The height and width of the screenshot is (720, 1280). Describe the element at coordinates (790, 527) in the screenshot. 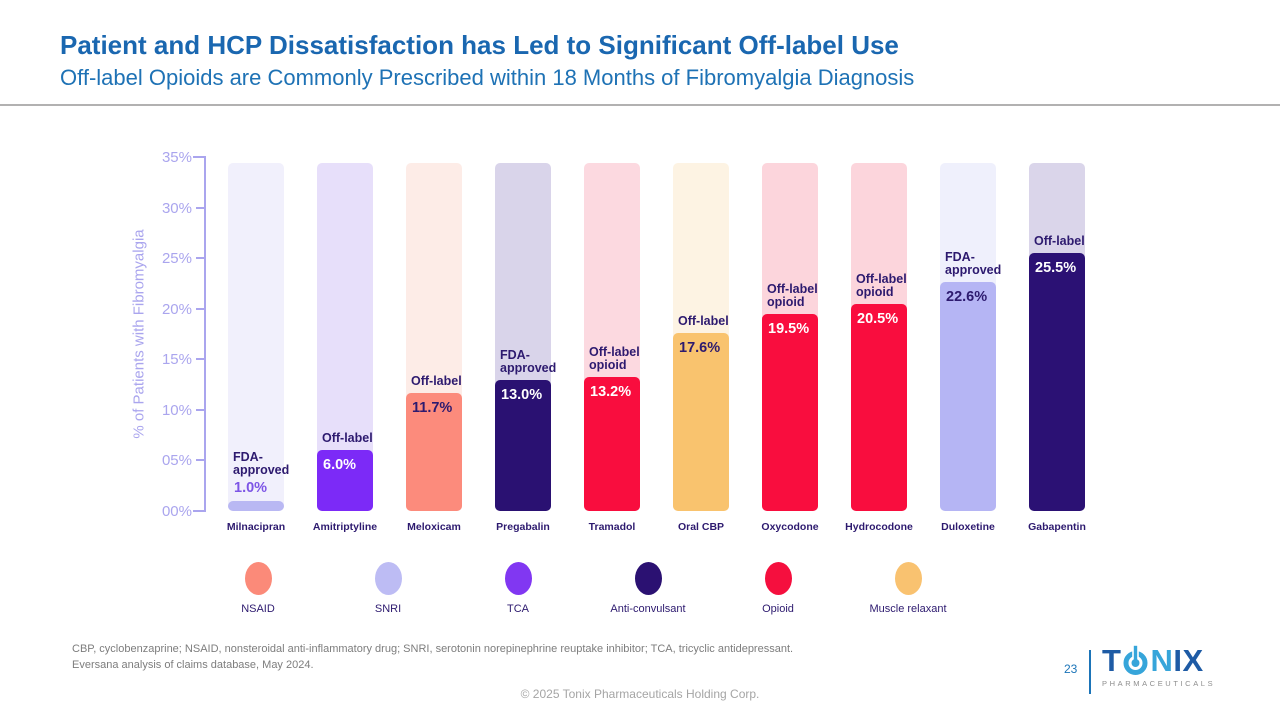

I see `bar-category-label: Oxycodone` at that location.